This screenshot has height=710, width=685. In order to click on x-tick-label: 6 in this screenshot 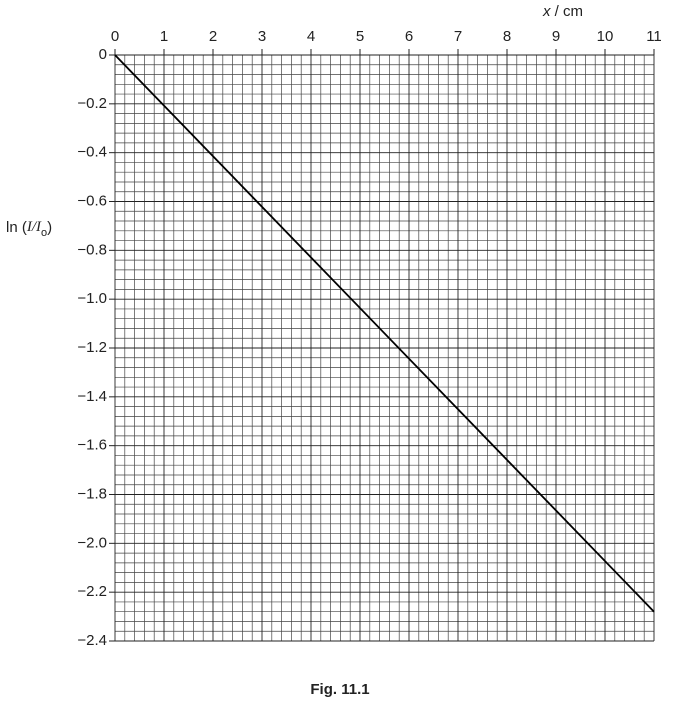, I will do `click(409, 36)`.